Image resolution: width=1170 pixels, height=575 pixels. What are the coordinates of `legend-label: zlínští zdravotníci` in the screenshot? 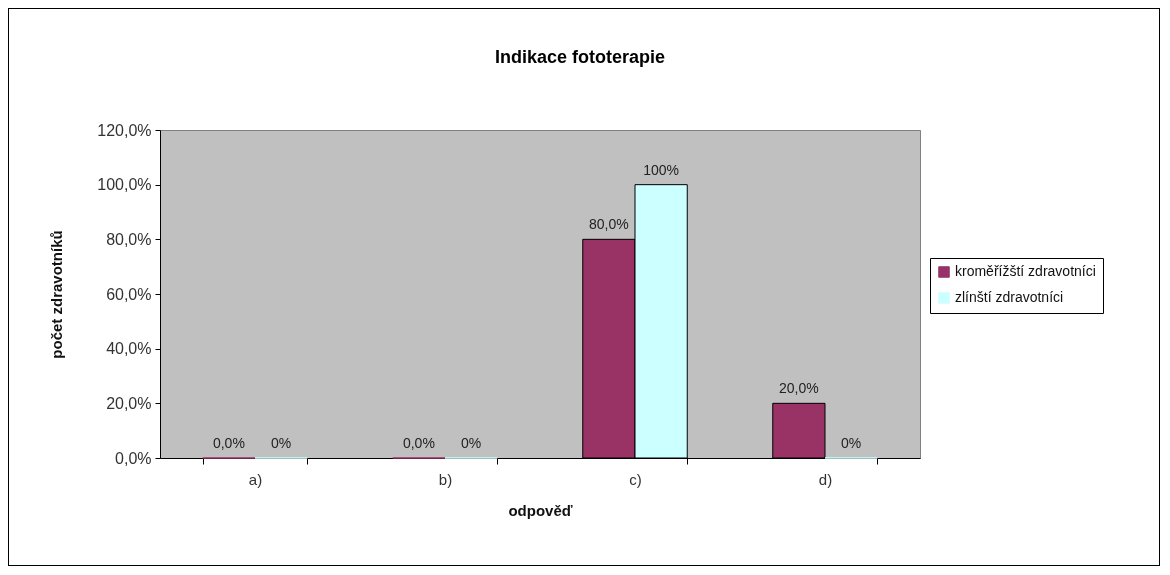 It's located at (1009, 297).